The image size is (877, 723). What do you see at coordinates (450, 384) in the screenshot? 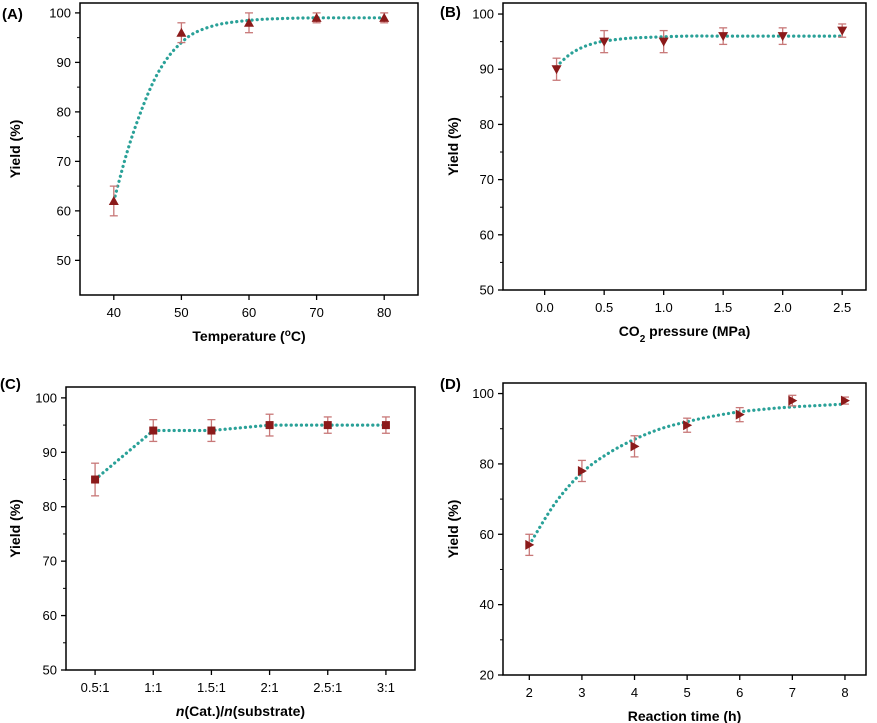
I see `panel-label: (D)` at bounding box center [450, 384].